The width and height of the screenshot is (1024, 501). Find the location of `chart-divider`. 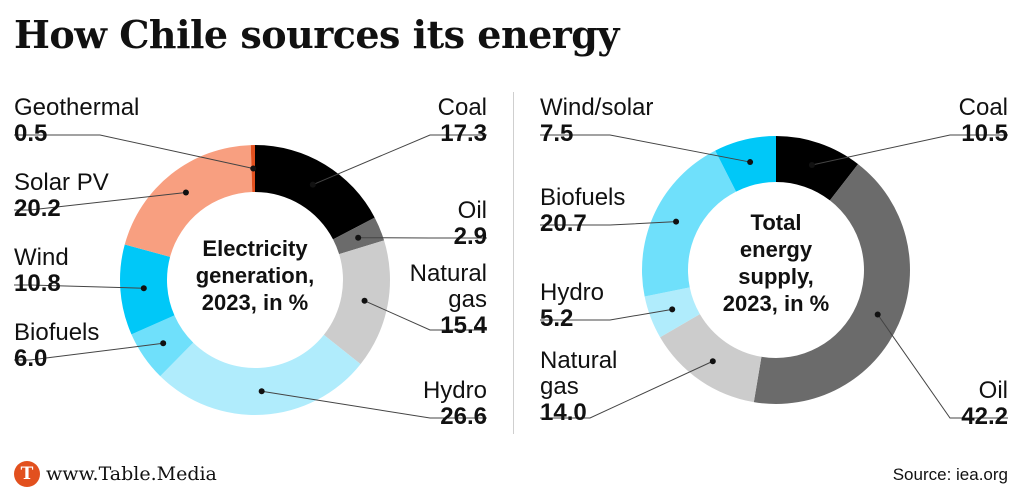

chart-divider is located at coordinates (513, 263).